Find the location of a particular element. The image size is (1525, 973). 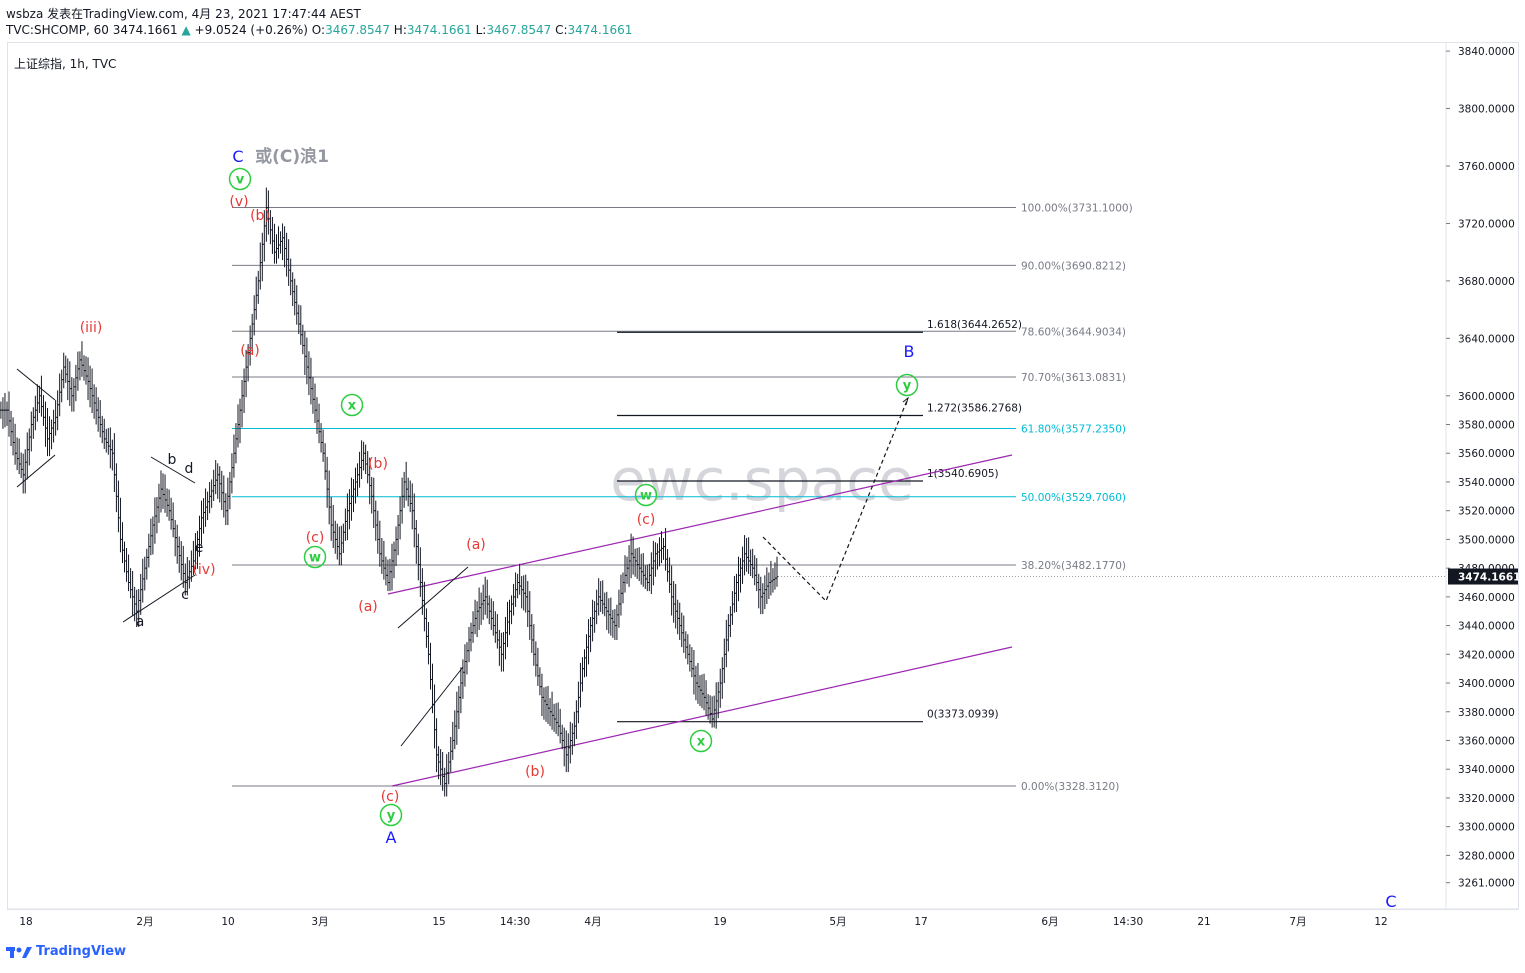

wave-label: c is located at coordinates (185, 595).